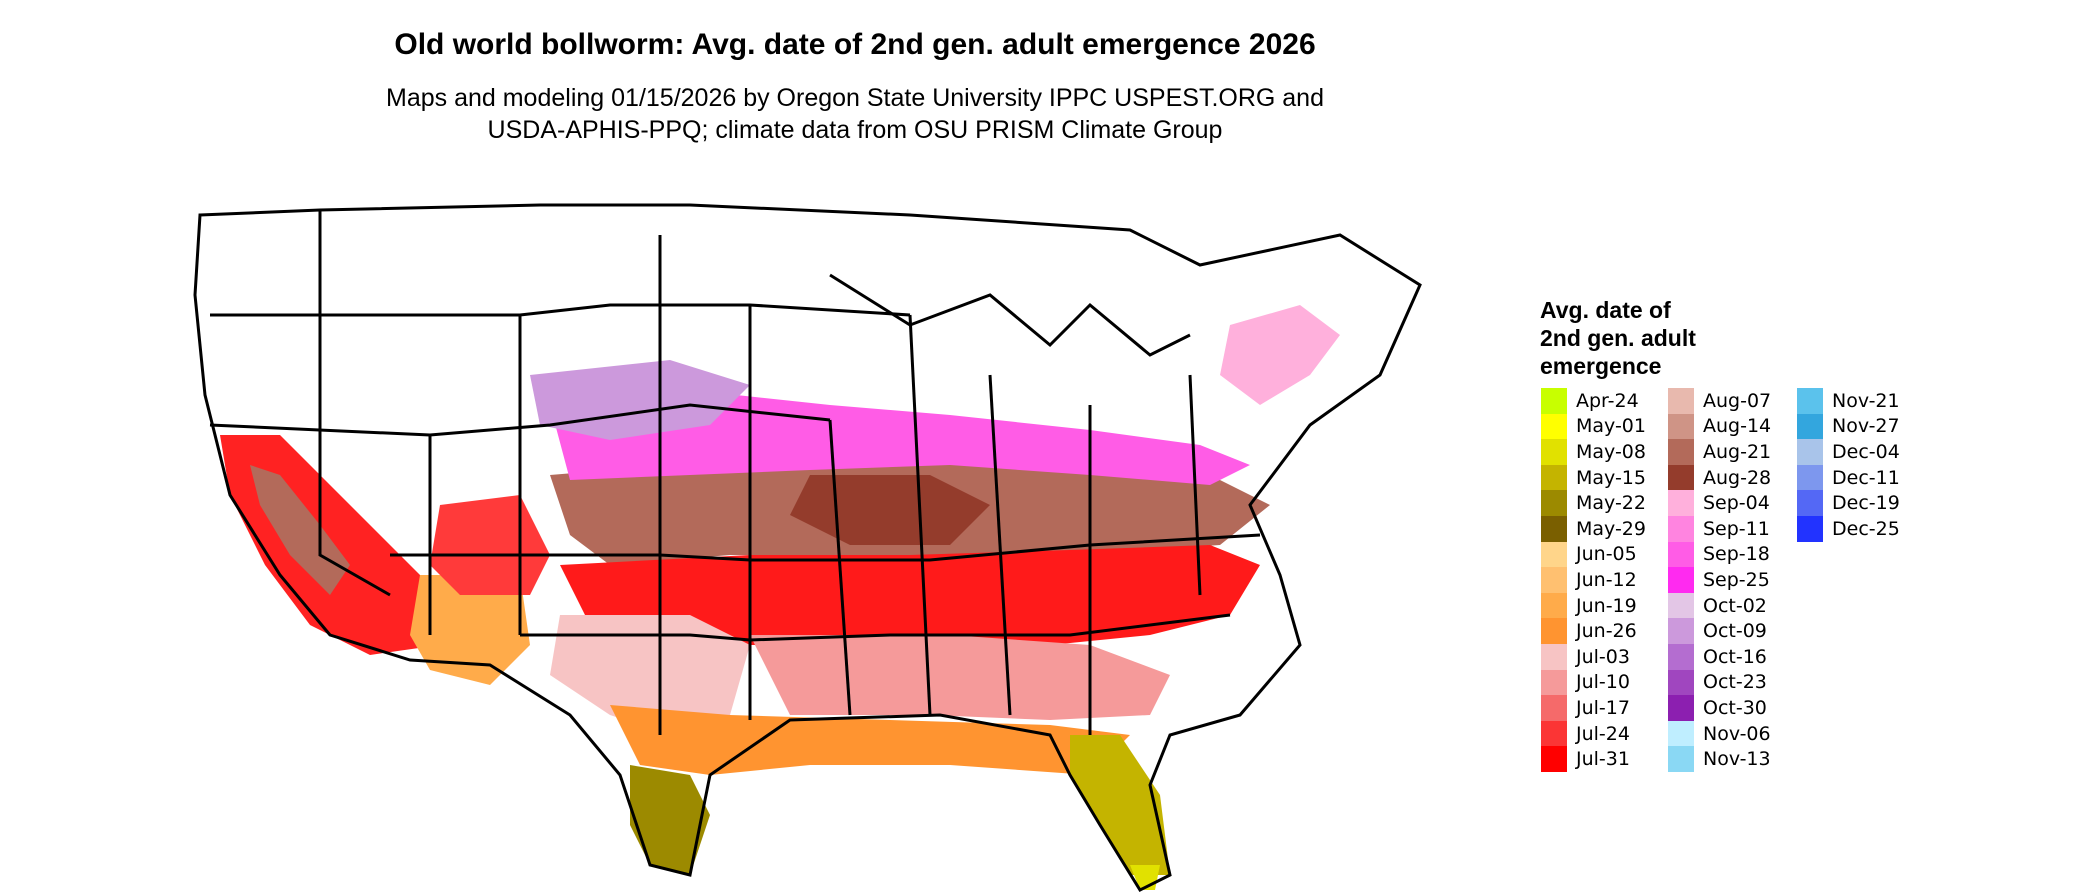 The width and height of the screenshot is (2100, 895). Describe the element at coordinates (470, 630) in the screenshot. I see `region-arizona` at that location.